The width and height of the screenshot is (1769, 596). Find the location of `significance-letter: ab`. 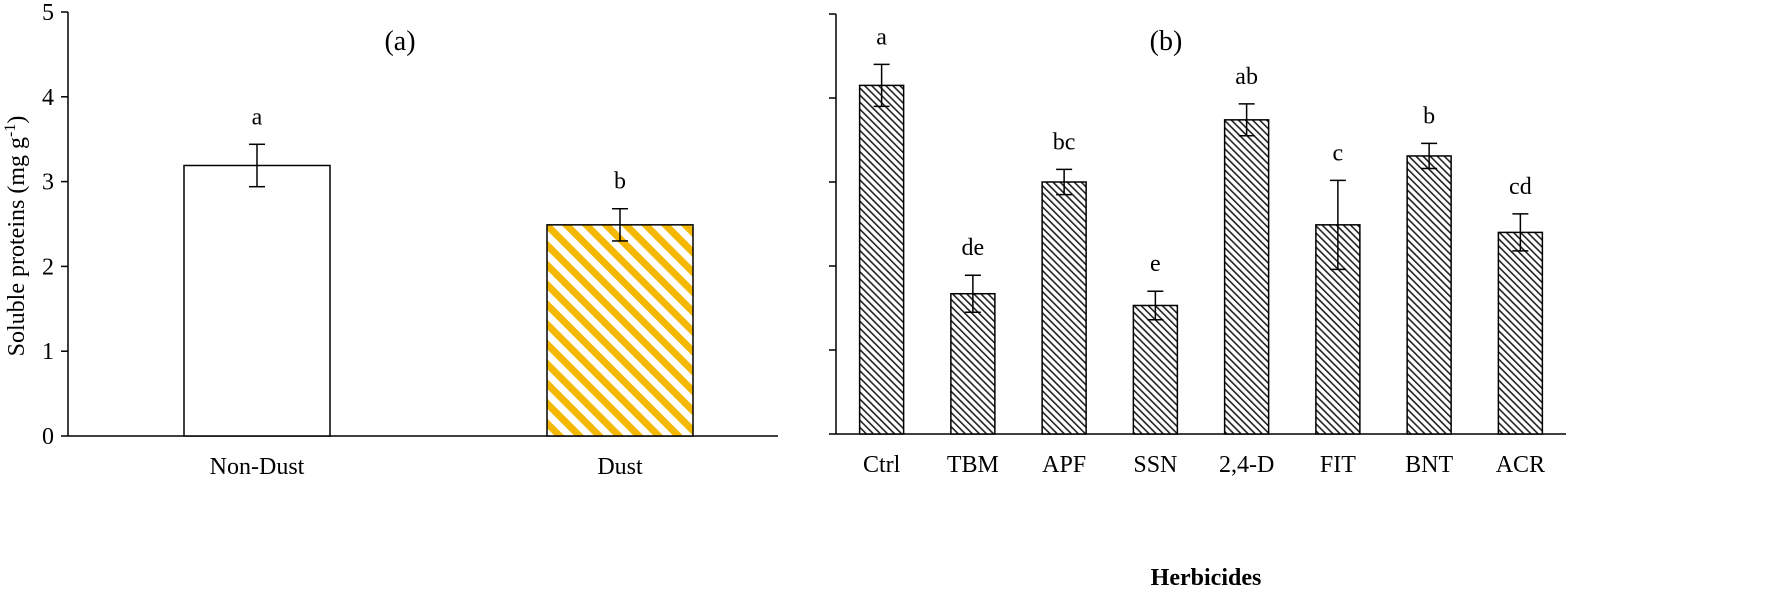

significance-letter: ab is located at coordinates (1246, 77).